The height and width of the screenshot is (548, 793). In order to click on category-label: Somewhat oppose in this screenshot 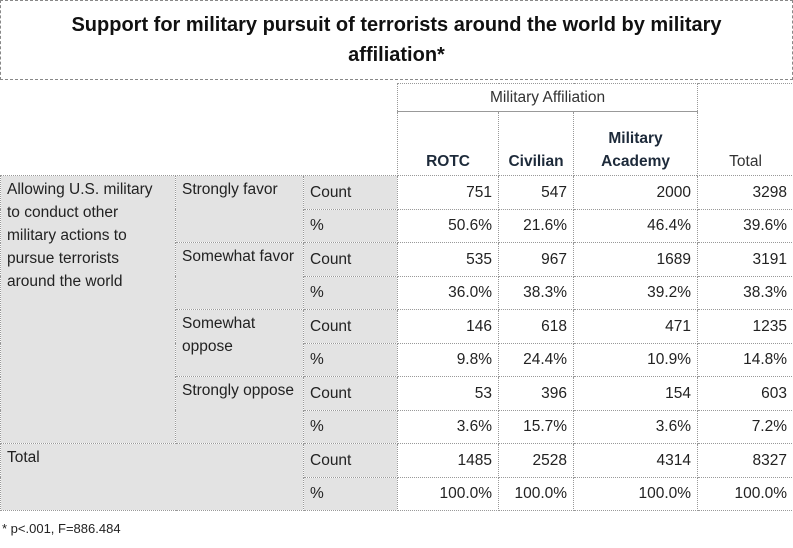, I will do `click(239, 343)`.